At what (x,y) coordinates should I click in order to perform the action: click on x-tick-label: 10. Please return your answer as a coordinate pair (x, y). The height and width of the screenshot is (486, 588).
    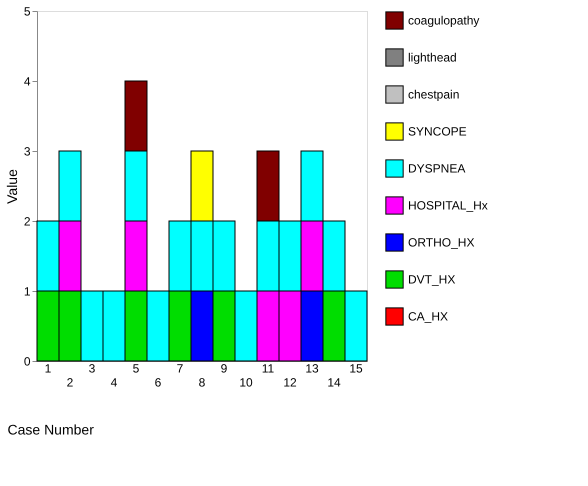
    Looking at the image, I should click on (246, 383).